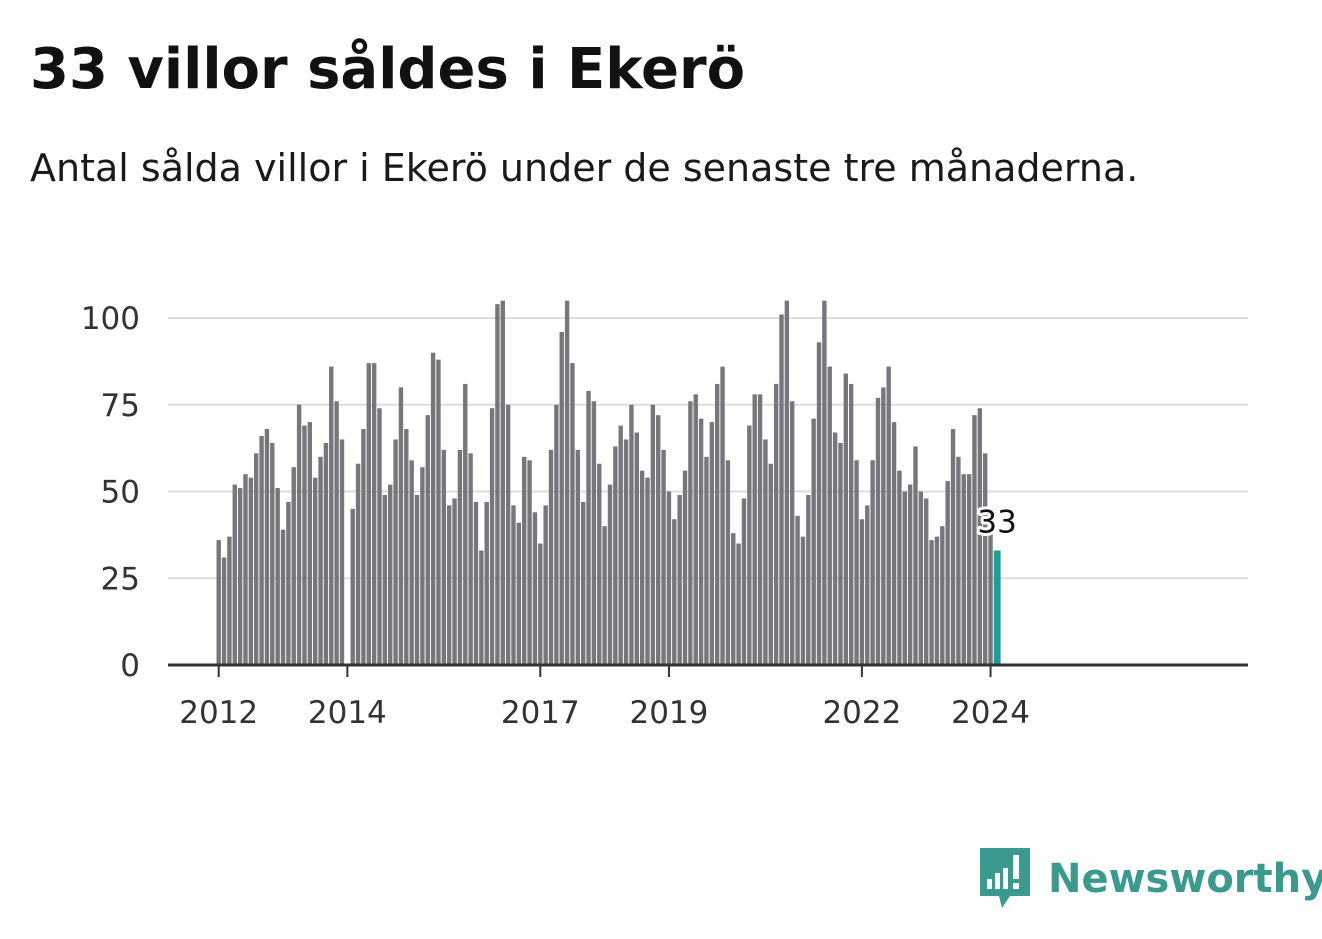 The width and height of the screenshot is (1322, 939). Describe the element at coordinates (668, 713) in the screenshot. I see `x-tick-label: 2019` at that location.